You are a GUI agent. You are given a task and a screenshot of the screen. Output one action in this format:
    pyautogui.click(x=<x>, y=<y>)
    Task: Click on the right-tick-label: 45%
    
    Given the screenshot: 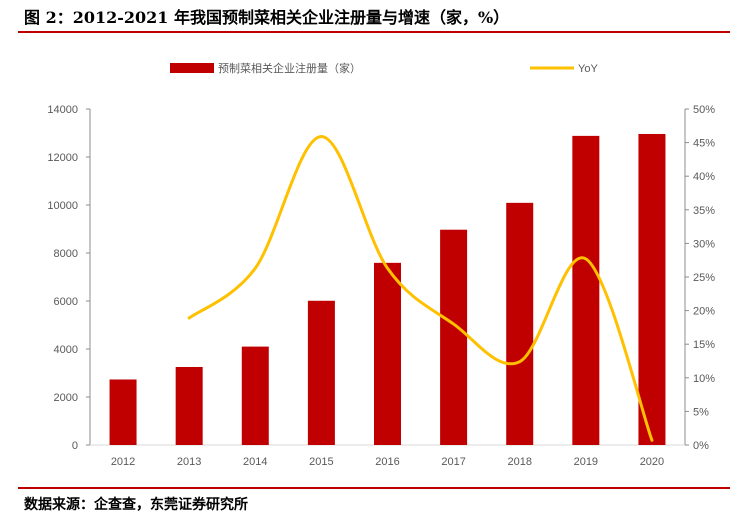 What is the action you would take?
    pyautogui.click(x=704, y=144)
    